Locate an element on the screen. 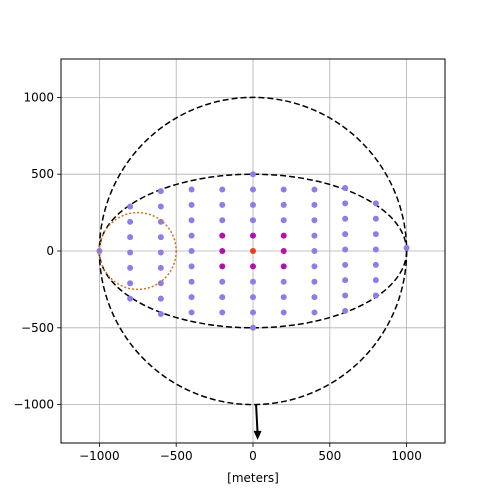 Image resolution: width=490 pixels, height=496 pixels. x-tick-label: 0 is located at coordinates (253, 456).